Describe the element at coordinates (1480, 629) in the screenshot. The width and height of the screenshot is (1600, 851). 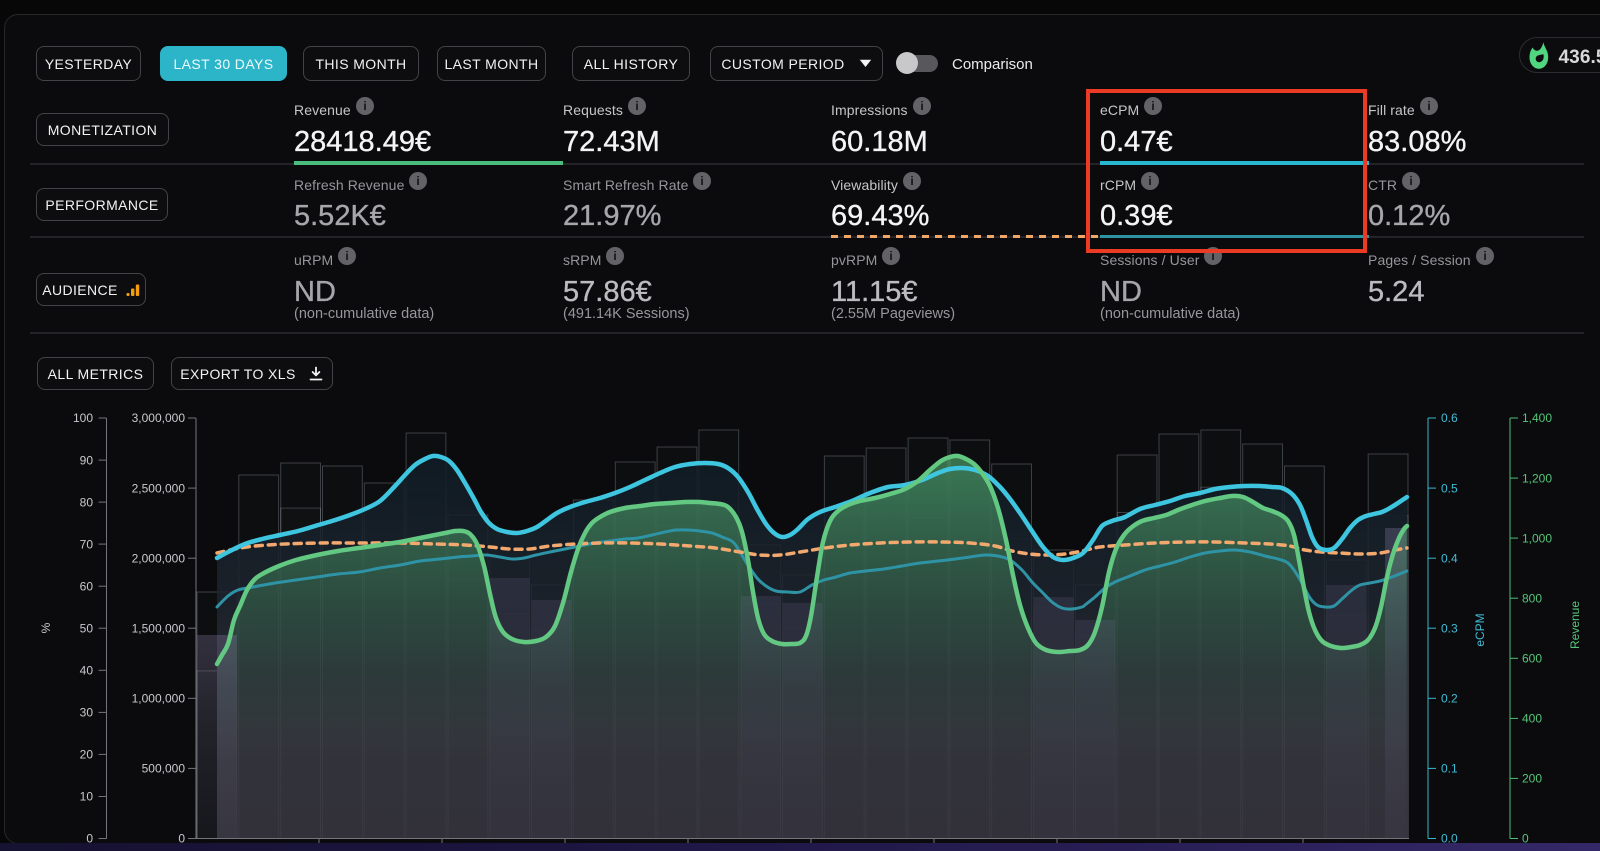
I see `svg-text: eCPM` at that location.